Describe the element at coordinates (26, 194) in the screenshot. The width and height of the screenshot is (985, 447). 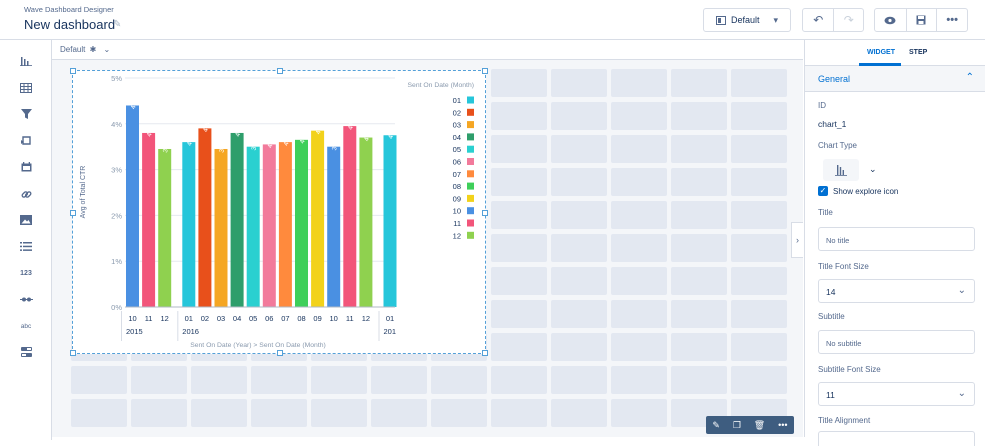
I see `link-icon` at that location.